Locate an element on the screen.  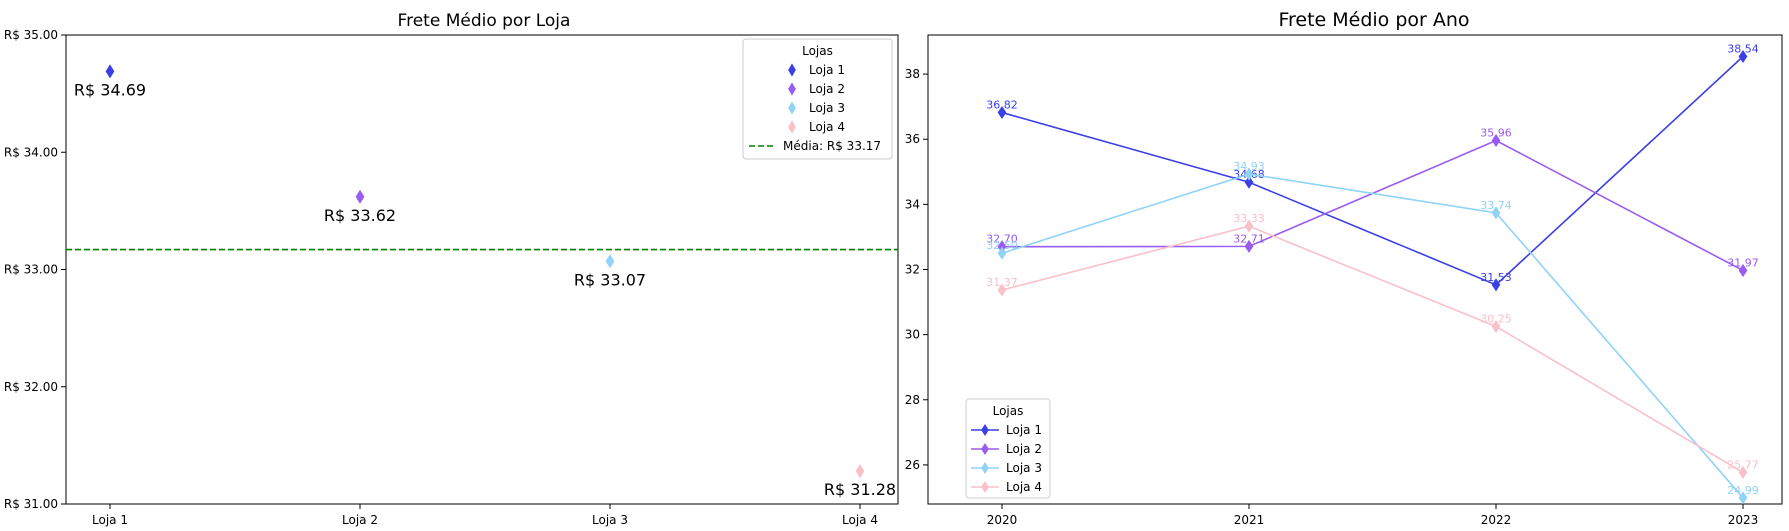
right-xtick-label: 2021 is located at coordinates (1249, 520).